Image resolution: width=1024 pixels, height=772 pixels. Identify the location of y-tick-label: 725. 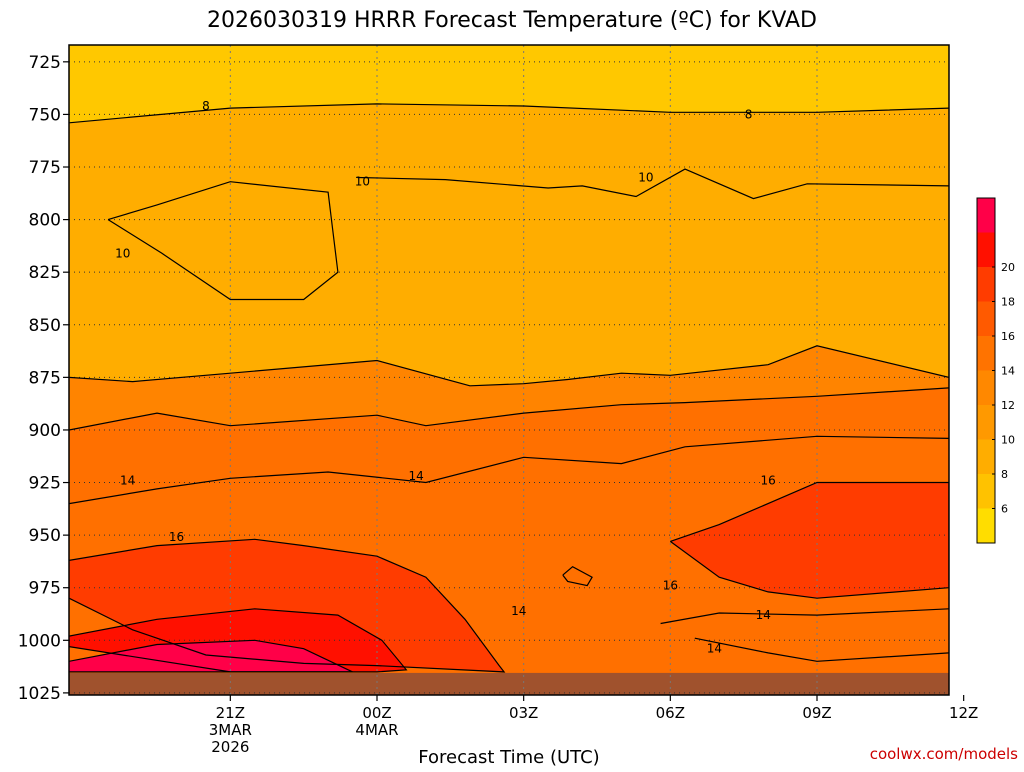
(45, 63).